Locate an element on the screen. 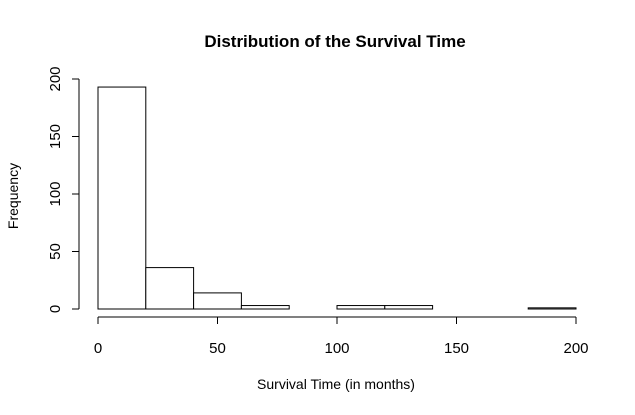  x-axis-label: Survival Time (in months) is located at coordinates (336, 384).